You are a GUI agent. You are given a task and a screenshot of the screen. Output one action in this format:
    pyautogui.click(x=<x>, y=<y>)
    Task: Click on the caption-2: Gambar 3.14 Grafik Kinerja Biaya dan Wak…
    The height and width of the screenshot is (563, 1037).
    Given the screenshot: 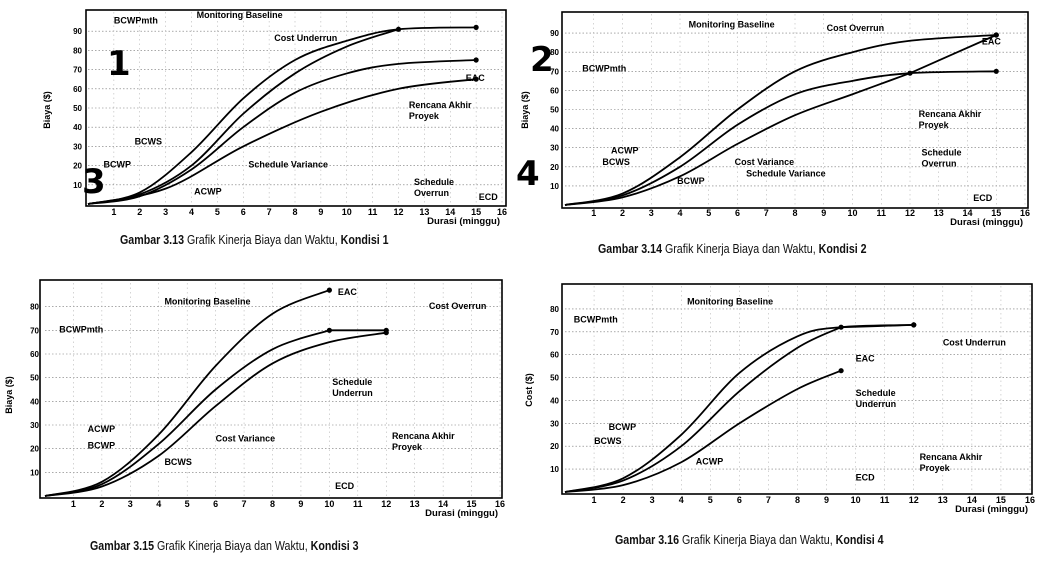 What is the action you would take?
    pyautogui.click(x=732, y=248)
    